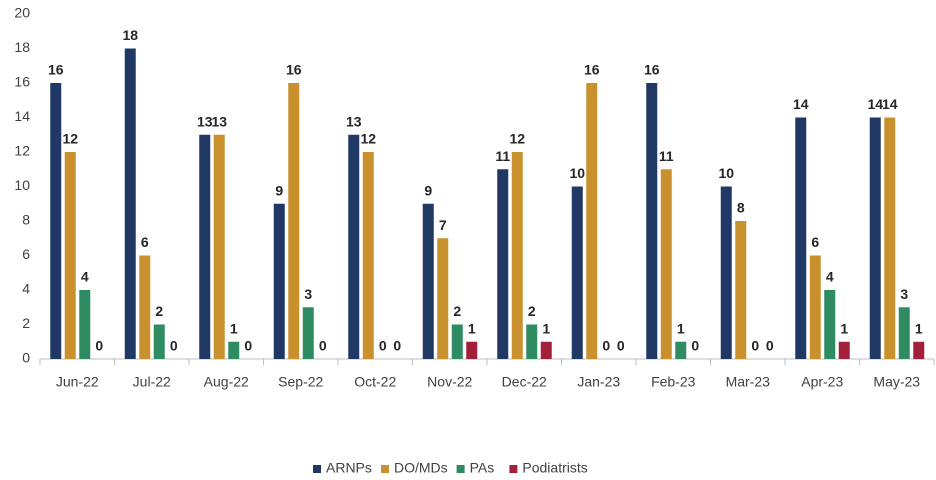 The width and height of the screenshot is (936, 480). What do you see at coordinates (726, 173) in the screenshot?
I see `value-label: 10` at bounding box center [726, 173].